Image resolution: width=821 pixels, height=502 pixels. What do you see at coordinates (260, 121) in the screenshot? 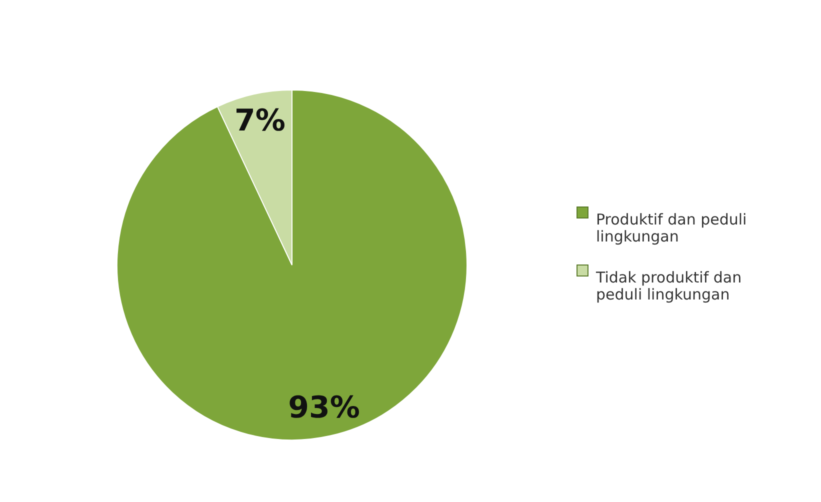
I see `data-label: 7%` at bounding box center [260, 121].